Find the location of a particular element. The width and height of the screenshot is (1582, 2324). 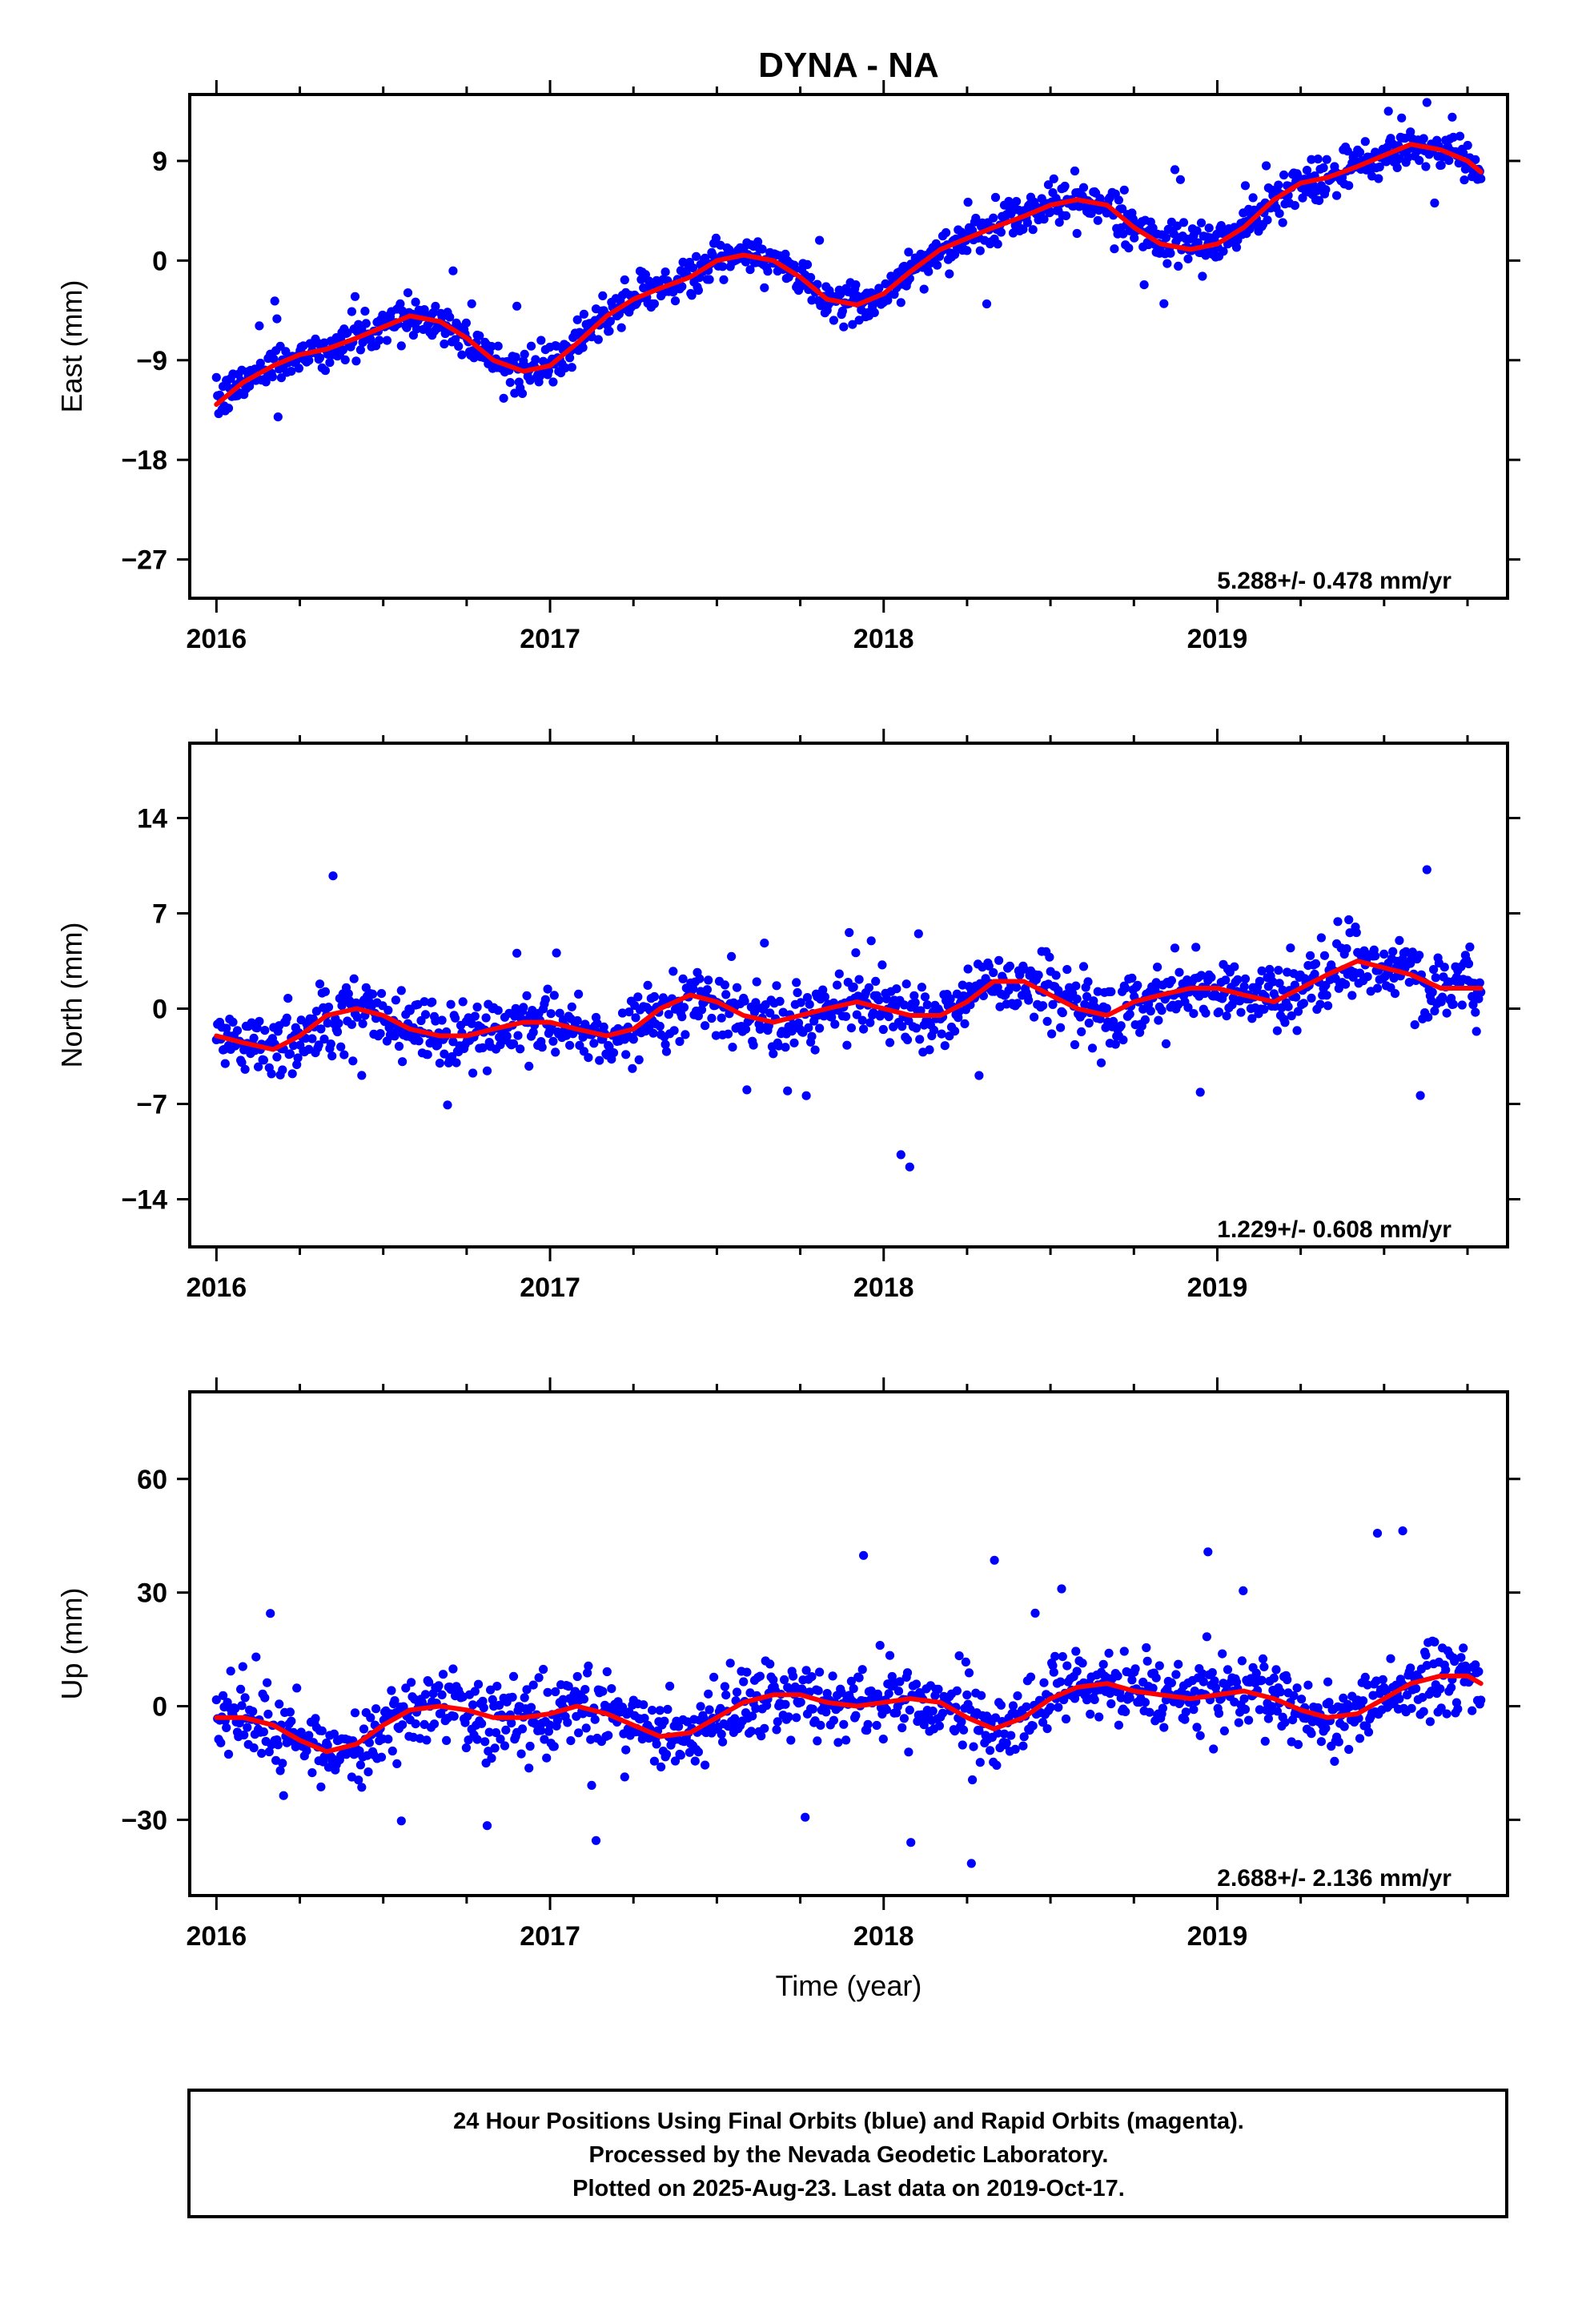

east-x-tick-label: 2018 is located at coordinates (883, 639).